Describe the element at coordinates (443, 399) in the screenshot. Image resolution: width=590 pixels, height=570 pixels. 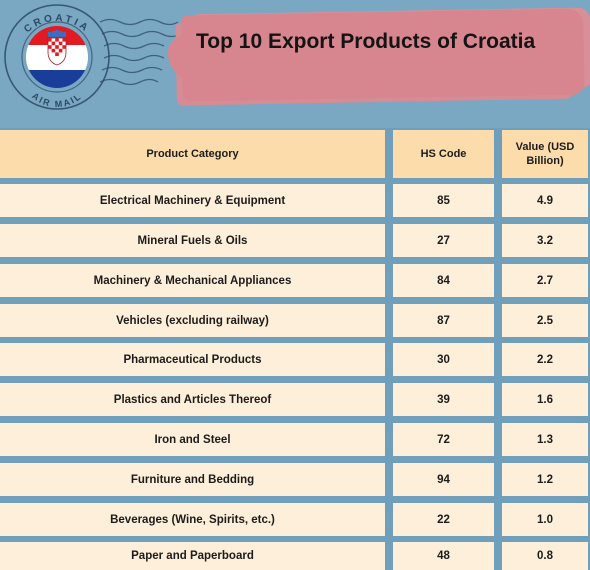
I see `cell-hs-code: 39` at that location.